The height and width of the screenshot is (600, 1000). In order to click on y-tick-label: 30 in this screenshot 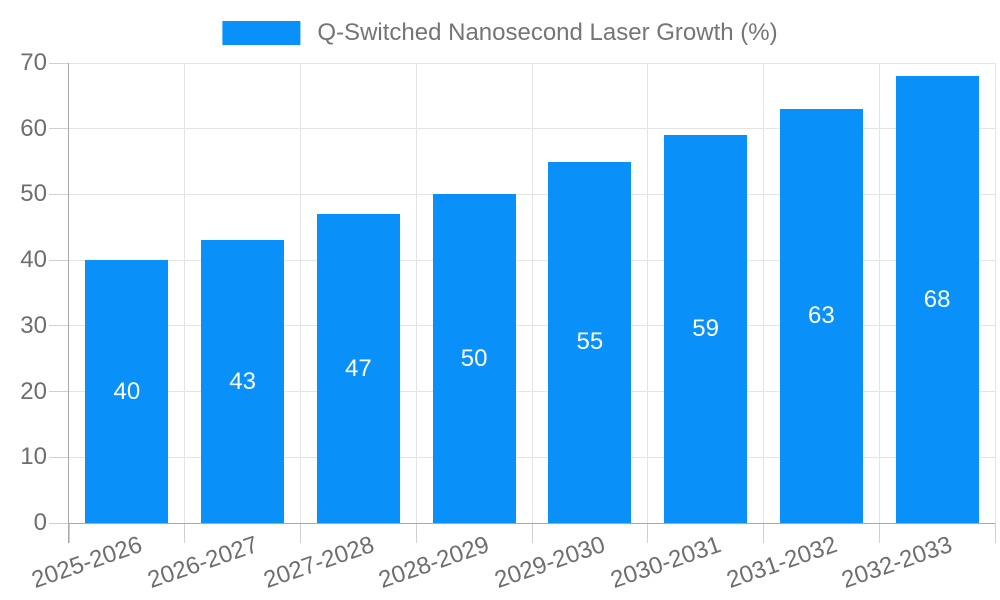, I will do `click(33, 325)`.